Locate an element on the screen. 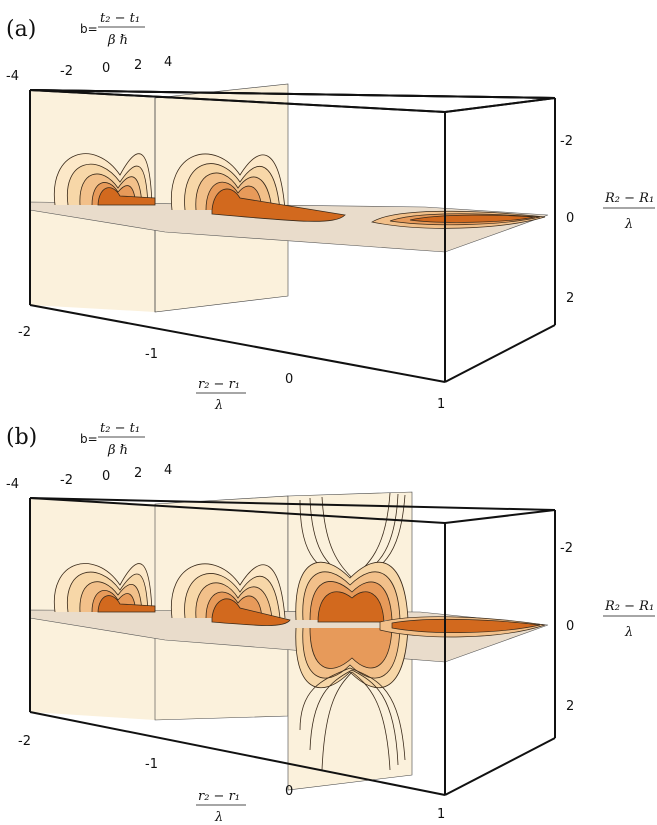 This screenshot has height=825, width=657. y-axis-ticks-a: -2 0 2 is located at coordinates (567, 220).